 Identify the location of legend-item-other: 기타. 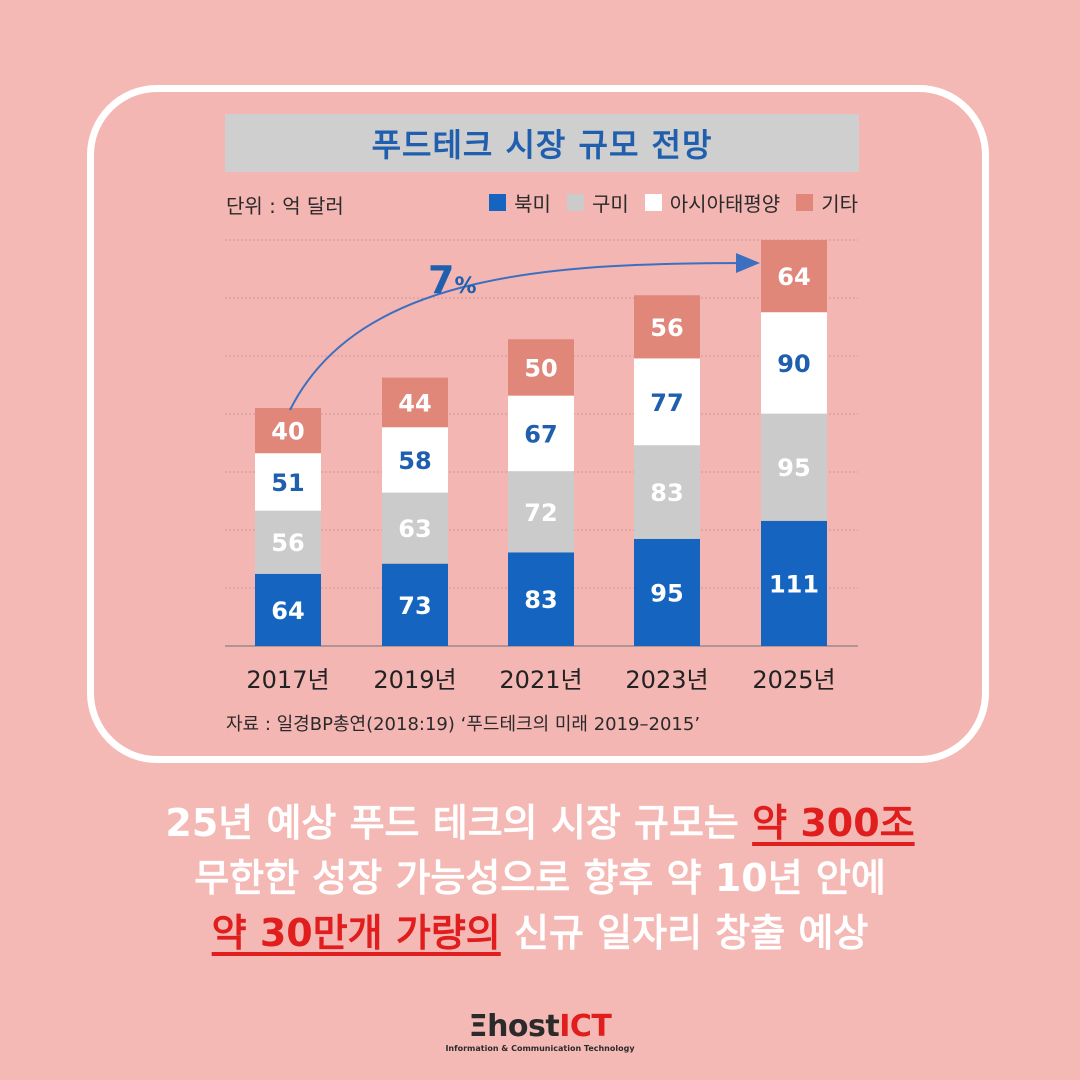
(827, 202).